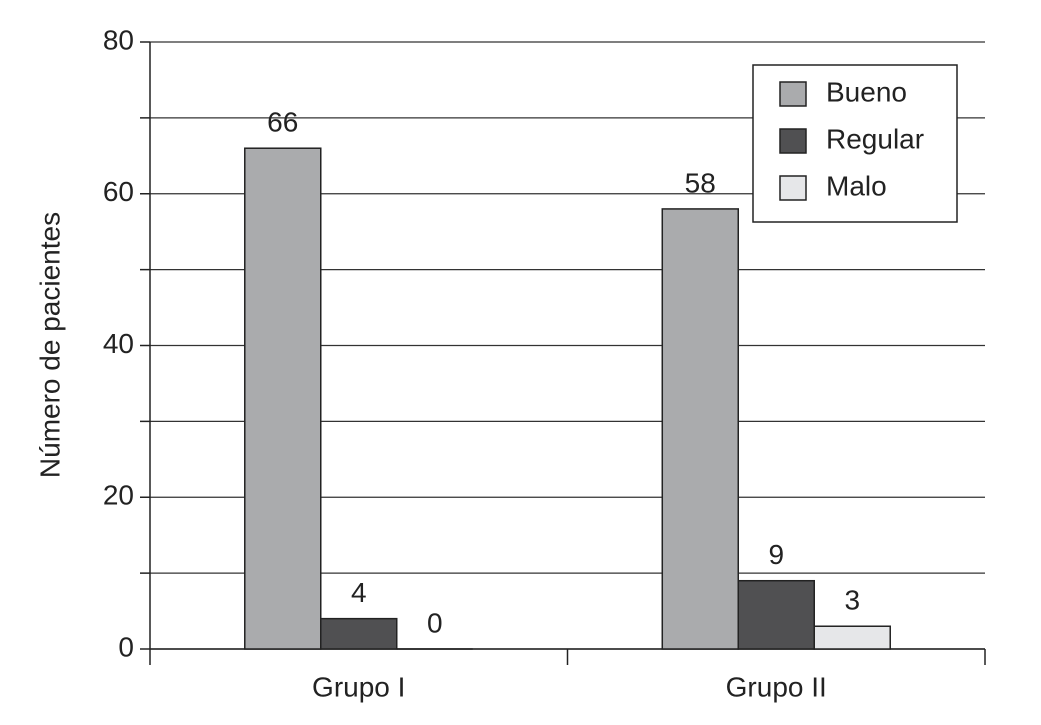 This screenshot has width=1041, height=725. I want to click on y-tick-label: 0, so click(126, 646).